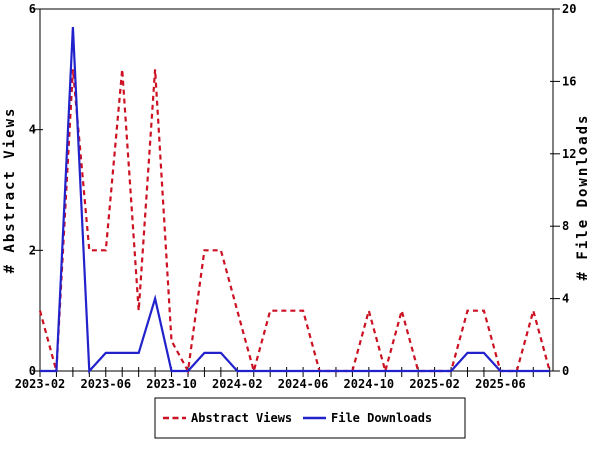 This screenshot has height=454, width=600. I want to click on right-axis-tick-label: 4, so click(565, 299).